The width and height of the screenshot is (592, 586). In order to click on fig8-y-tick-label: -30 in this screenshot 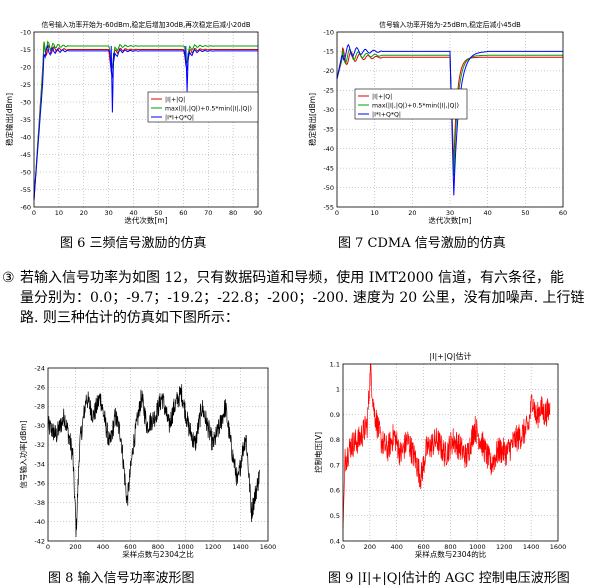, I will do `click(39, 426)`.